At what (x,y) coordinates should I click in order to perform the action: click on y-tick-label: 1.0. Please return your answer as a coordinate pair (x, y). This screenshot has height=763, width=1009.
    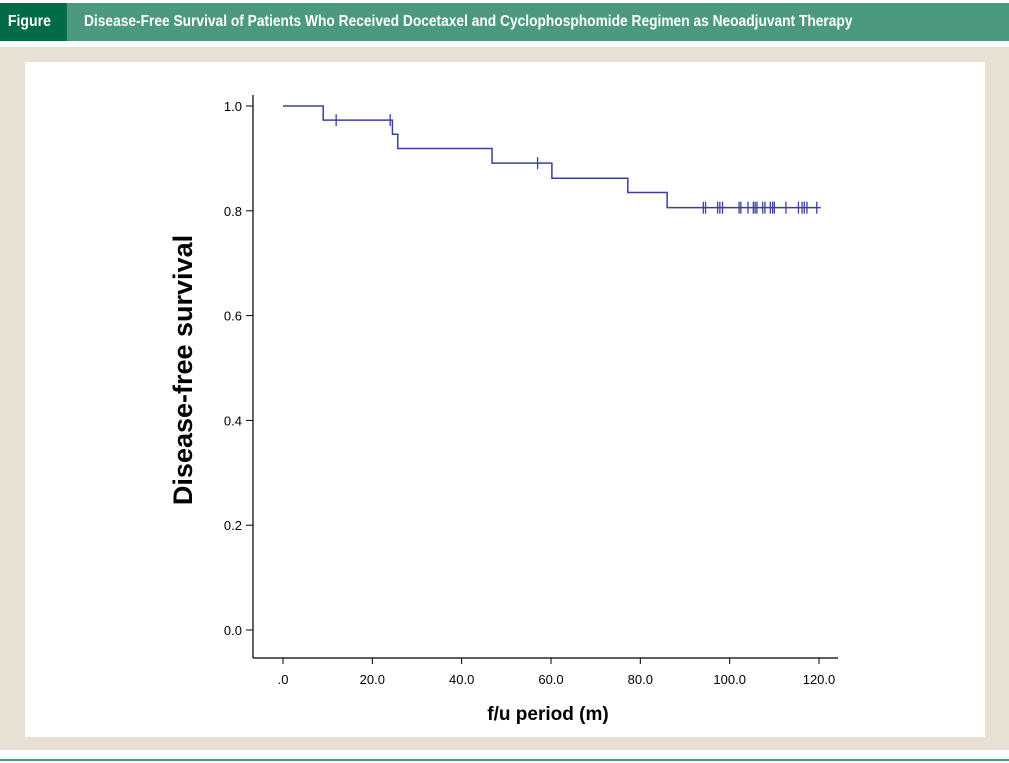
    Looking at the image, I should click on (233, 106).